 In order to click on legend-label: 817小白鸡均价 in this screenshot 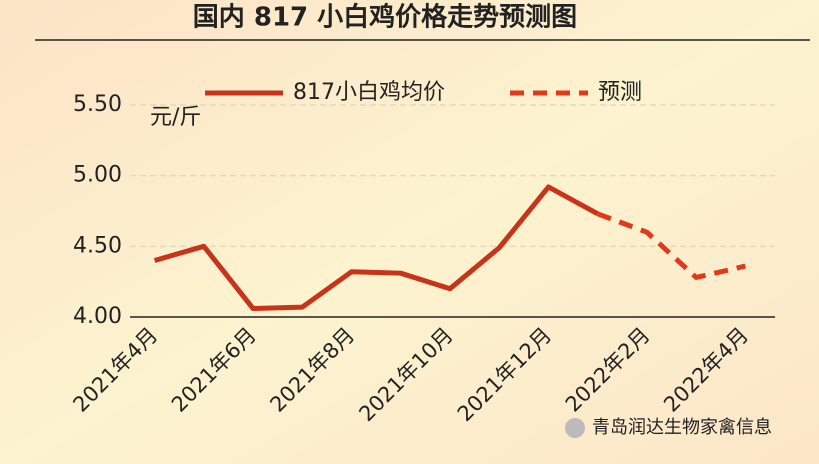, I will do `click(369, 92)`.